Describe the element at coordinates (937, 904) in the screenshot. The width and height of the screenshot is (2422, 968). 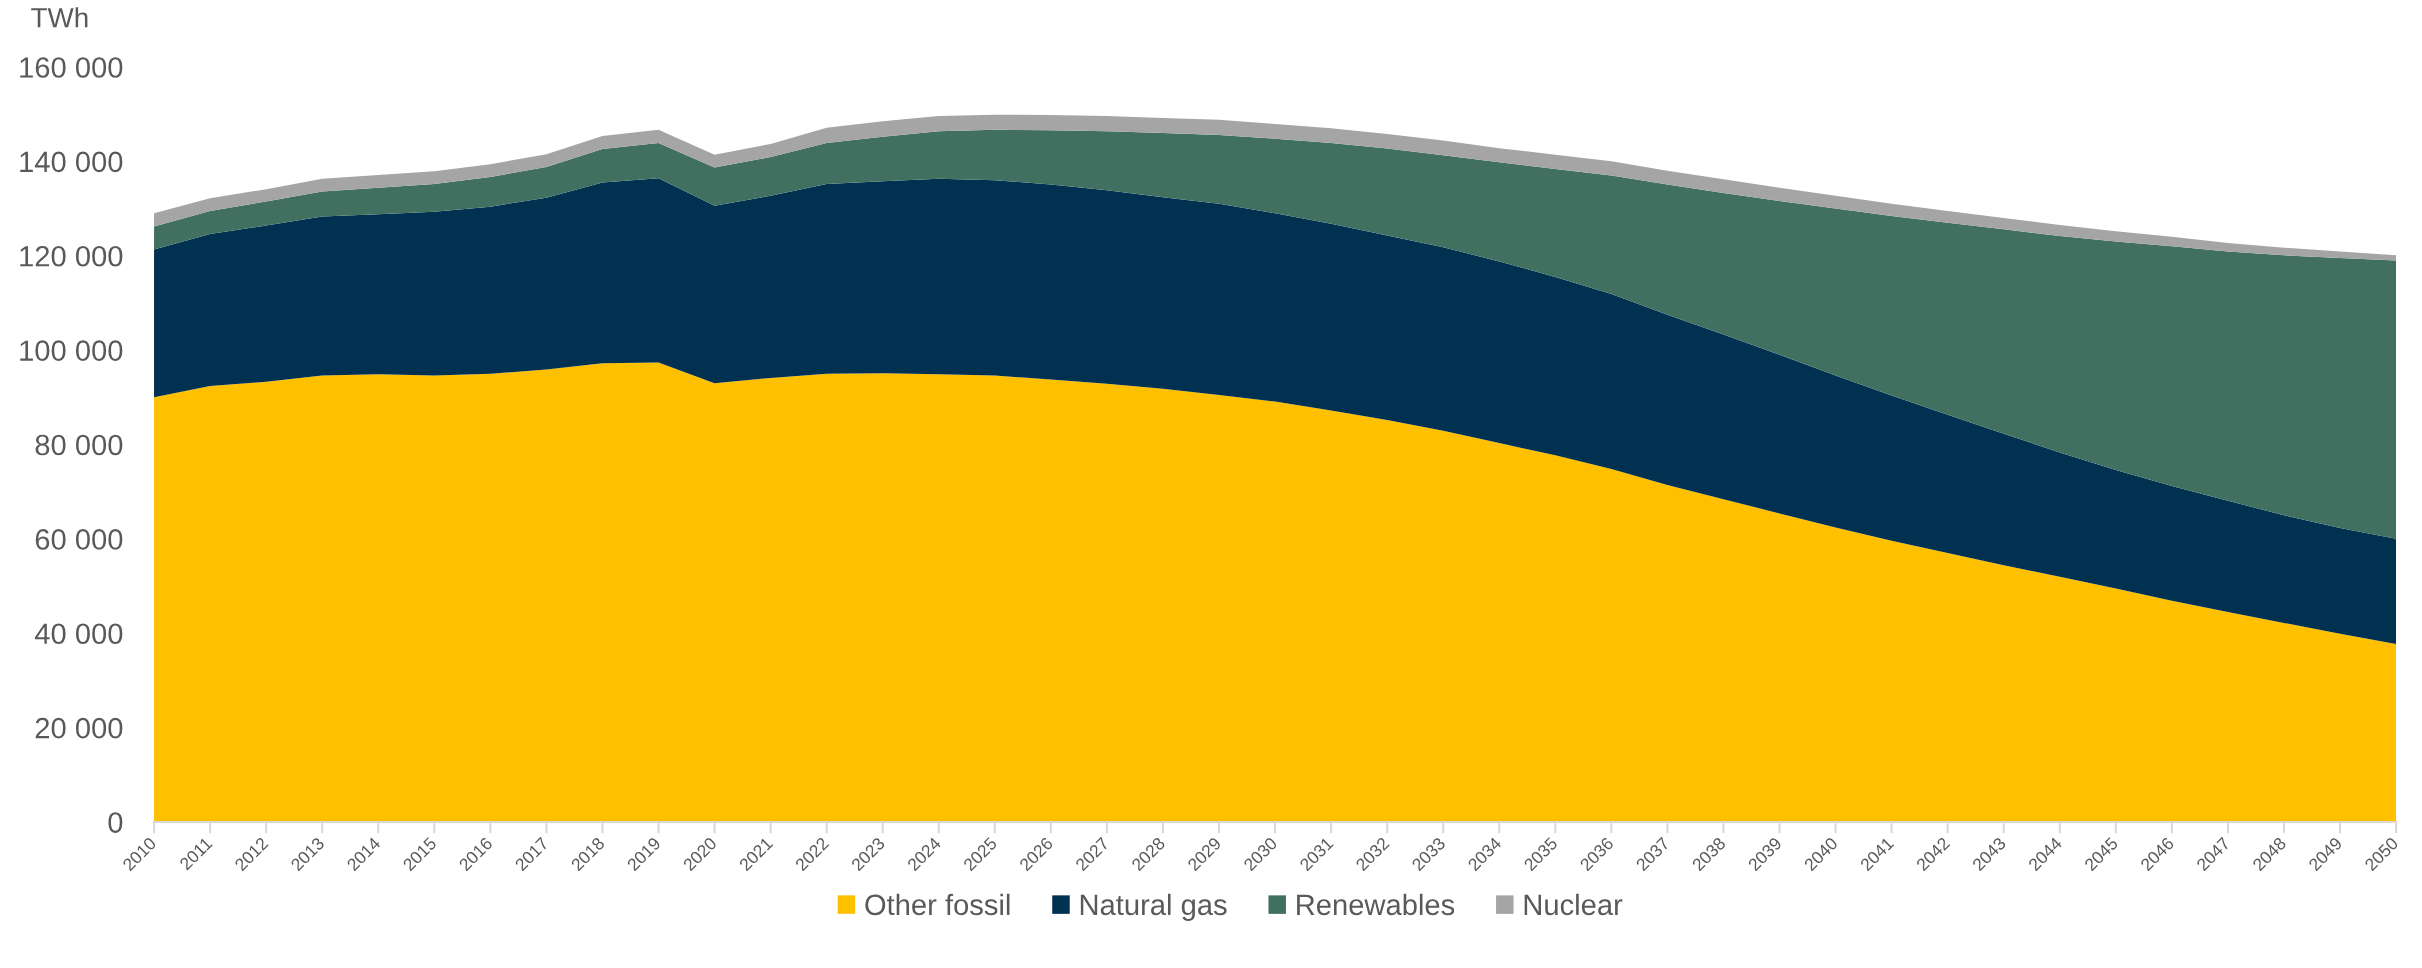
I see `legend-label: Other fossil` at that location.